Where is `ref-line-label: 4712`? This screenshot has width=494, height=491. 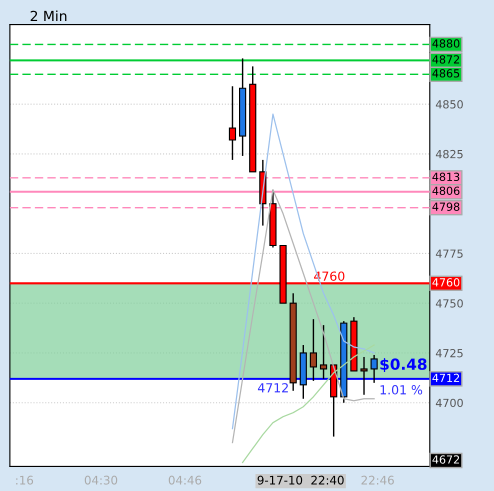 ref-line-label: 4712 is located at coordinates (446, 378).